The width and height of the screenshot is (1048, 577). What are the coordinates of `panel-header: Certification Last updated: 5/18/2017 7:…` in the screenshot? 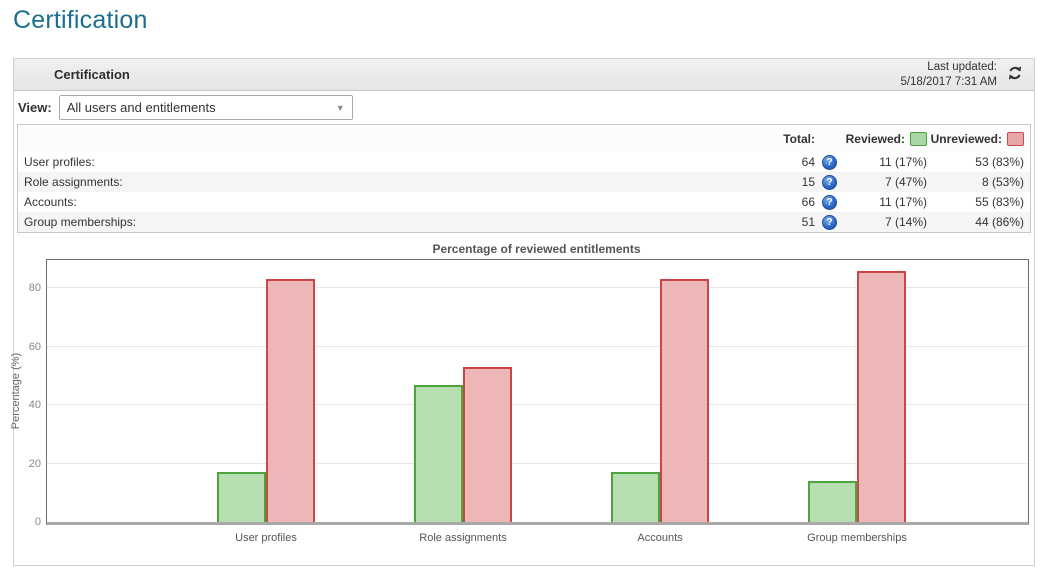 It's located at (524, 75).